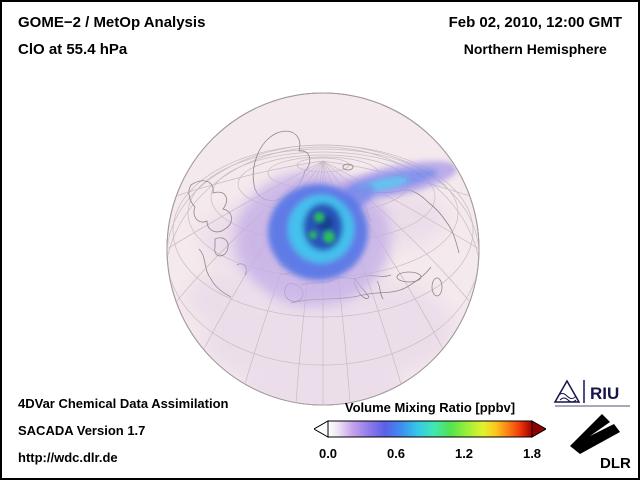 The image size is (640, 480). What do you see at coordinates (111, 36) in the screenshot?
I see `header-left: GOME−2 / MetOp Analysis ClO at 55.4 hPa` at bounding box center [111, 36].